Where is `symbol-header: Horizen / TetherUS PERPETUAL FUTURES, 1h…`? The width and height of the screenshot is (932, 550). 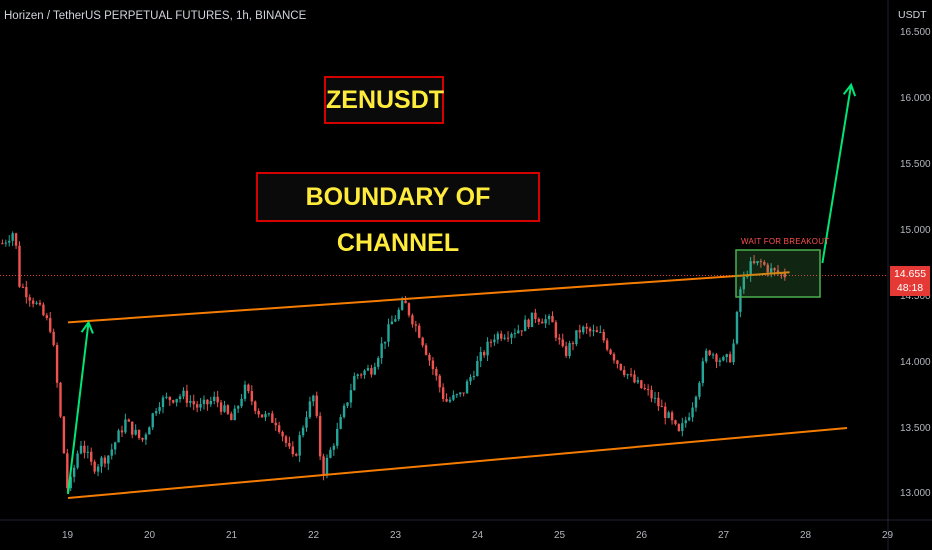 symbol-header: Horizen / TetherUS PERPETUAL FUTURES, 1h… is located at coordinates (155, 16).